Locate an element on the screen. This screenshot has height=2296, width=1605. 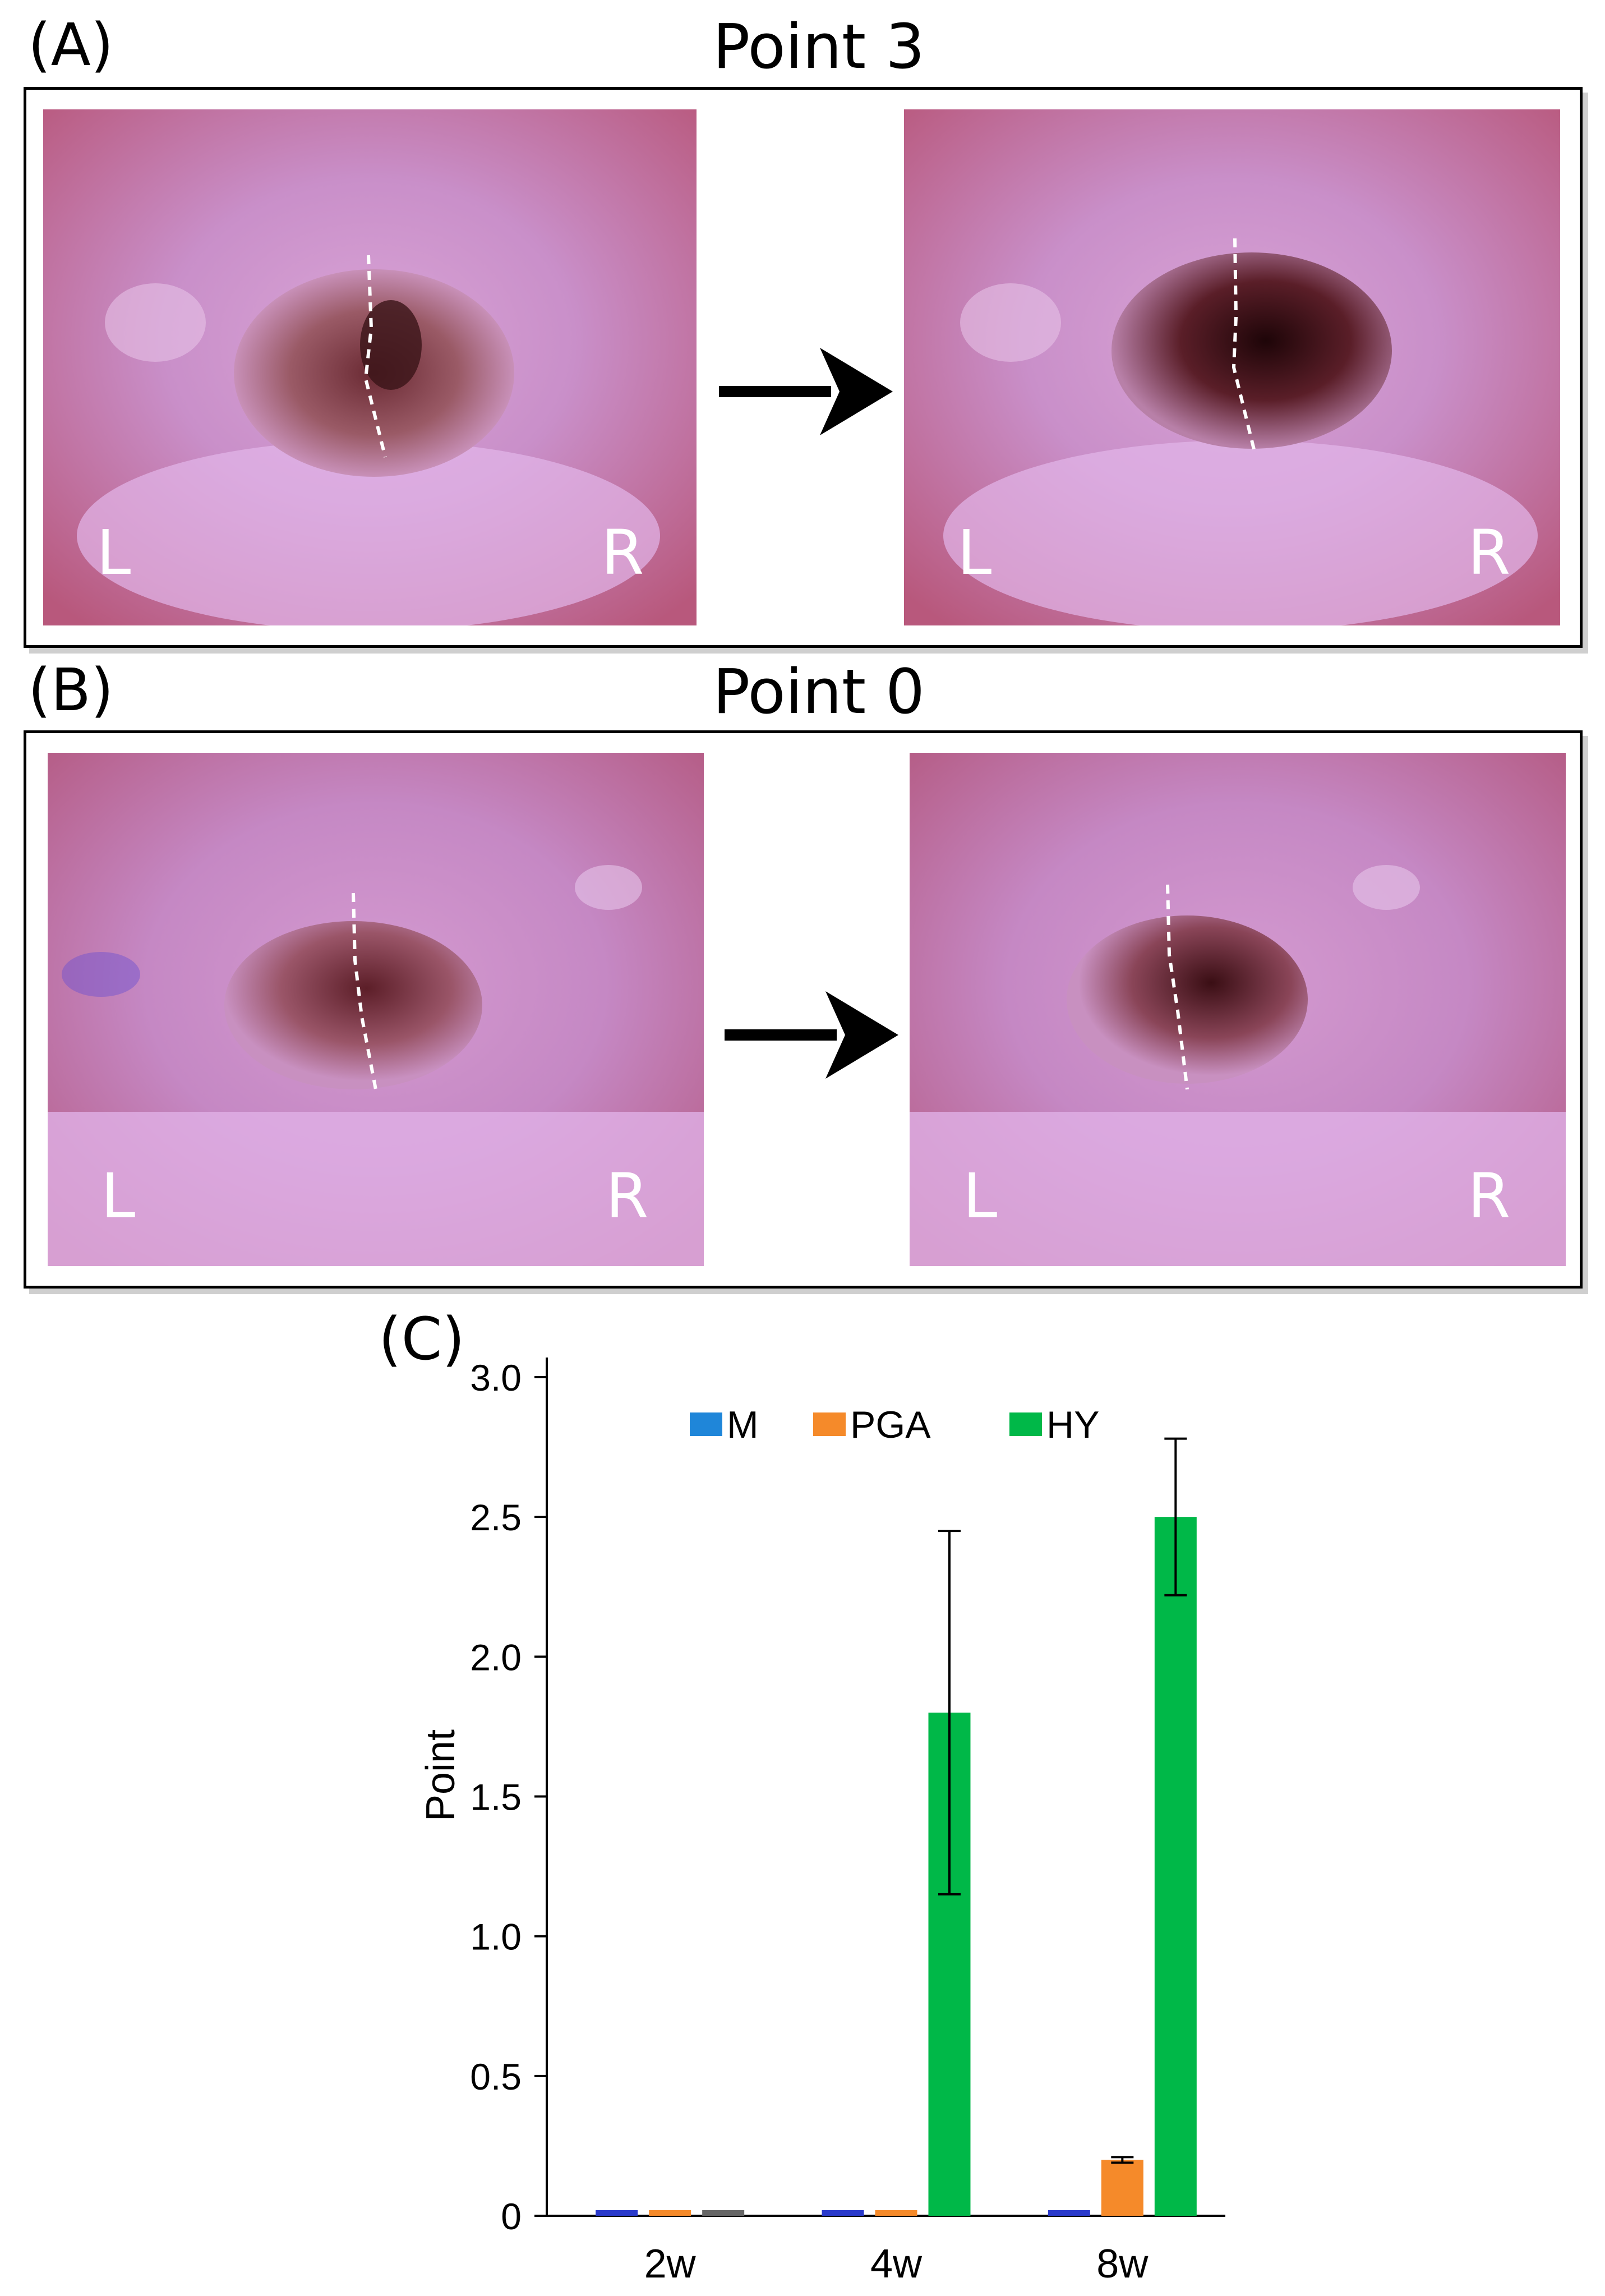
x-tick-label-4w: 4w is located at coordinates (896, 2264).